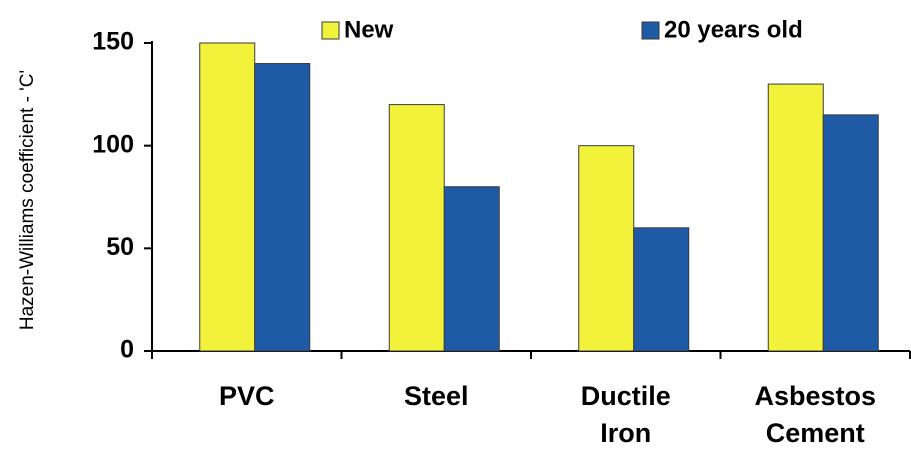 The width and height of the screenshot is (911, 454). Describe the element at coordinates (369, 29) in the screenshot. I see `legend-label: New` at that location.